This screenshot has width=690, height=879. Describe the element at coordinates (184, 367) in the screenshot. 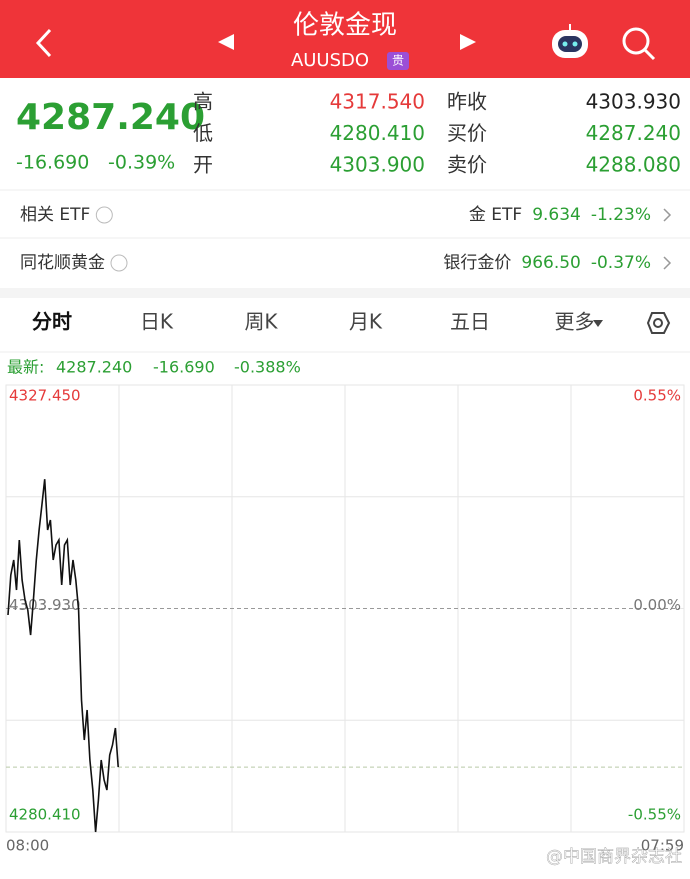

I see `latest-change: -16.690` at that location.